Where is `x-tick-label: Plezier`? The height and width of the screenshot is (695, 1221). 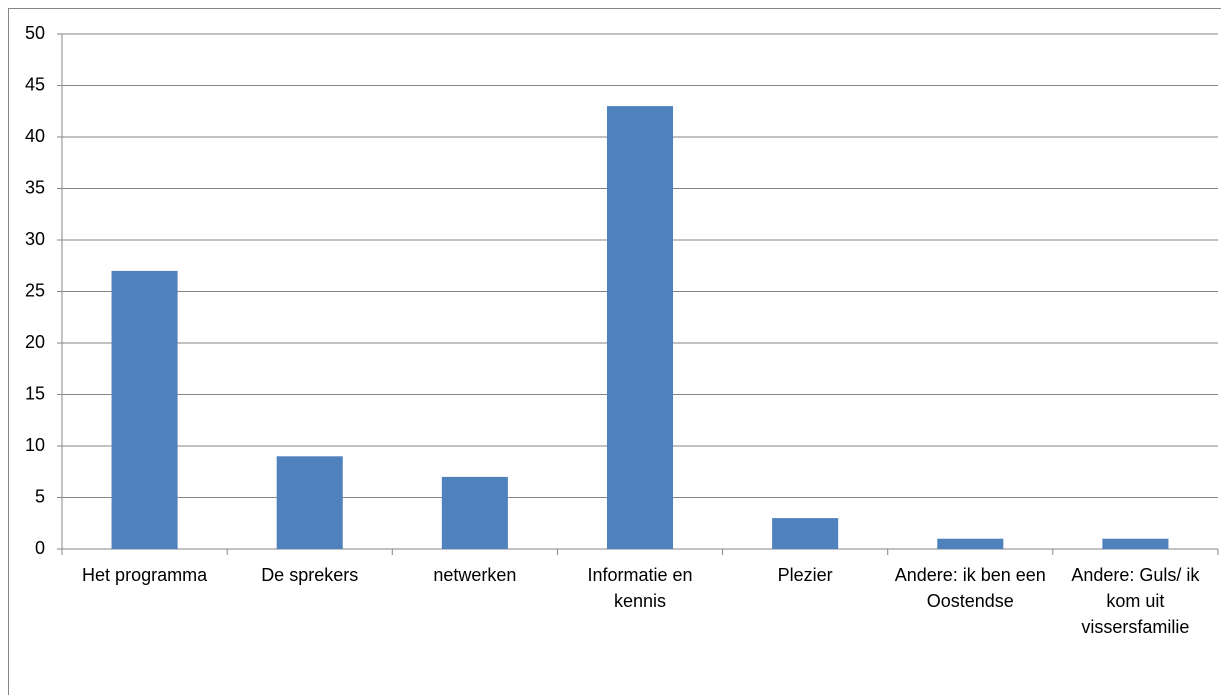
x-tick-label: Plezier is located at coordinates (805, 575).